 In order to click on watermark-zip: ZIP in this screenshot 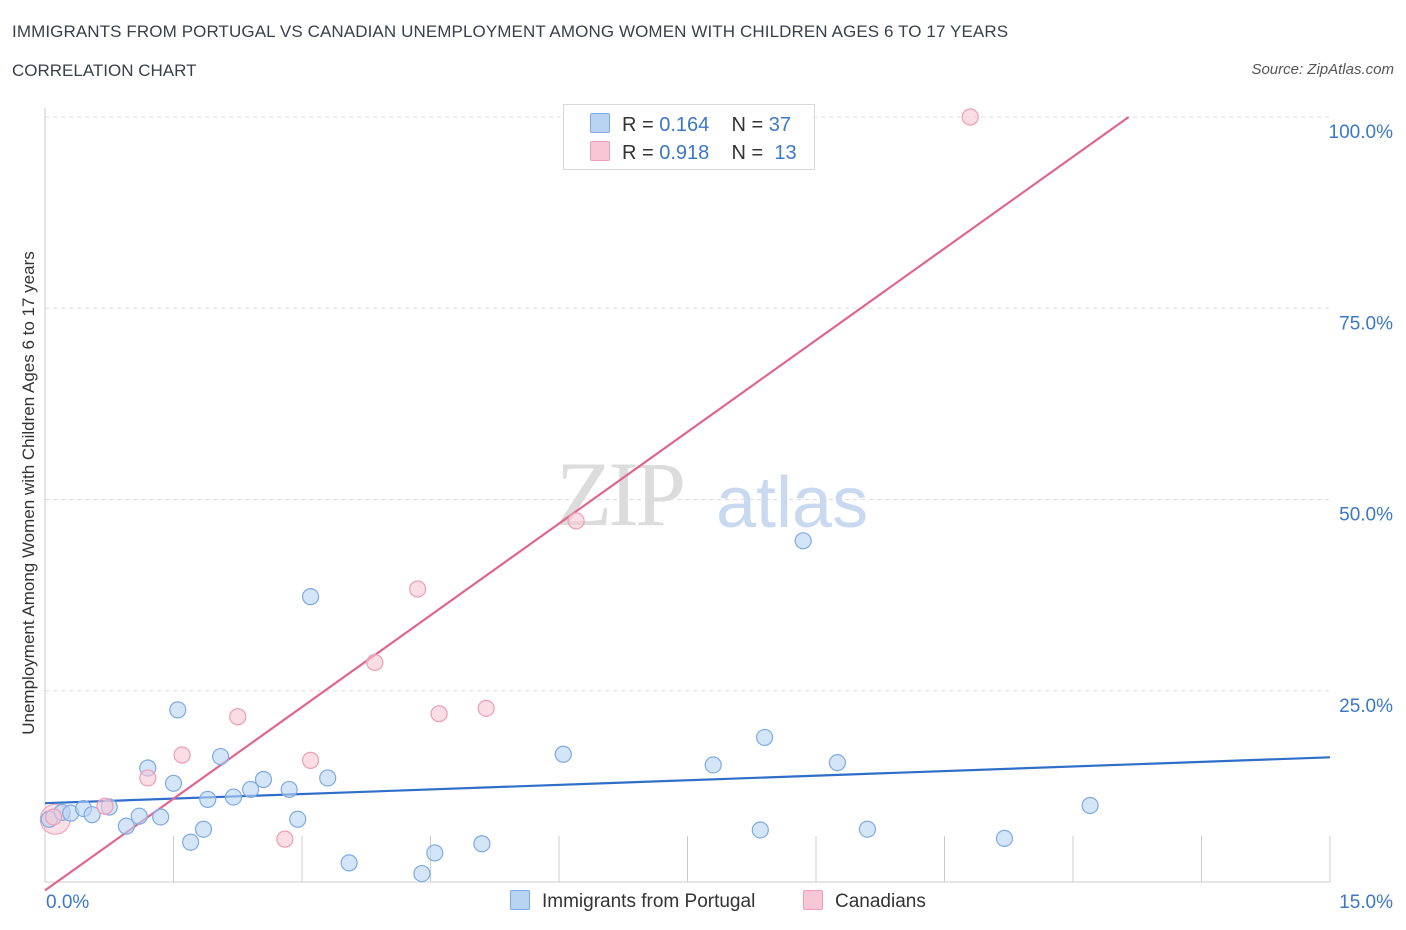, I will do `click(619, 494)`.